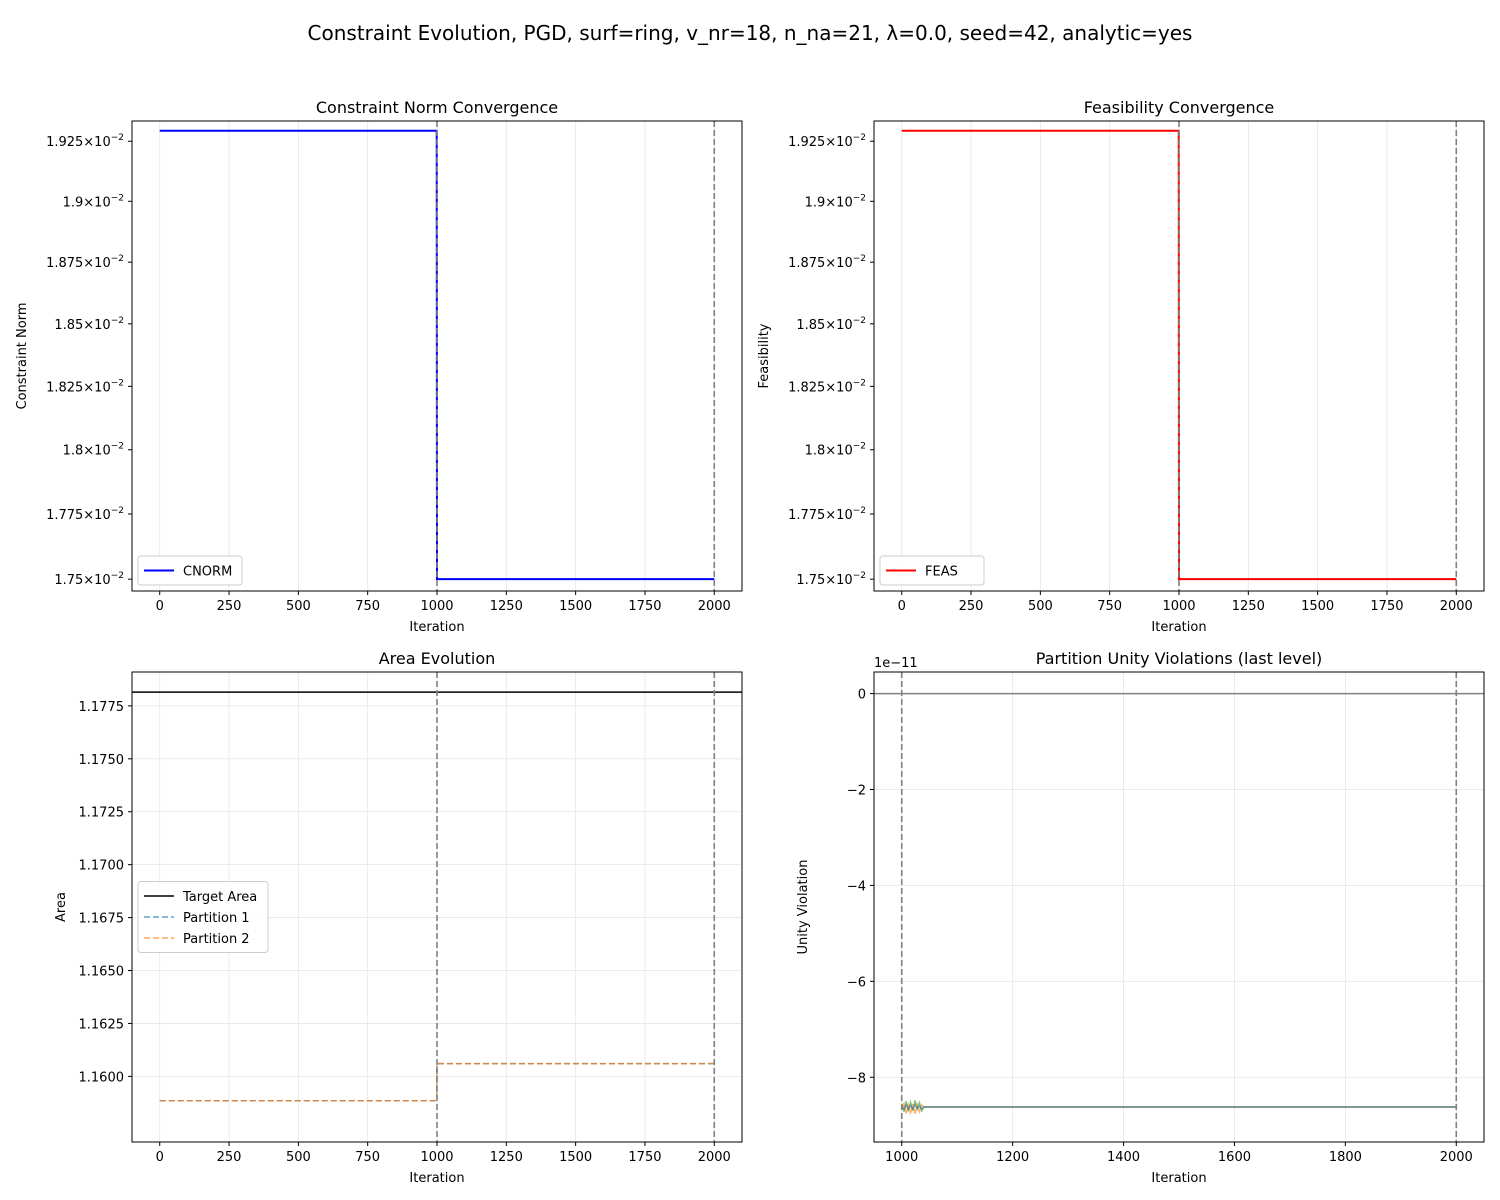 Image resolution: width=1500 pixels, height=1200 pixels. I want to click on legend-label: FEAS, so click(941, 572).